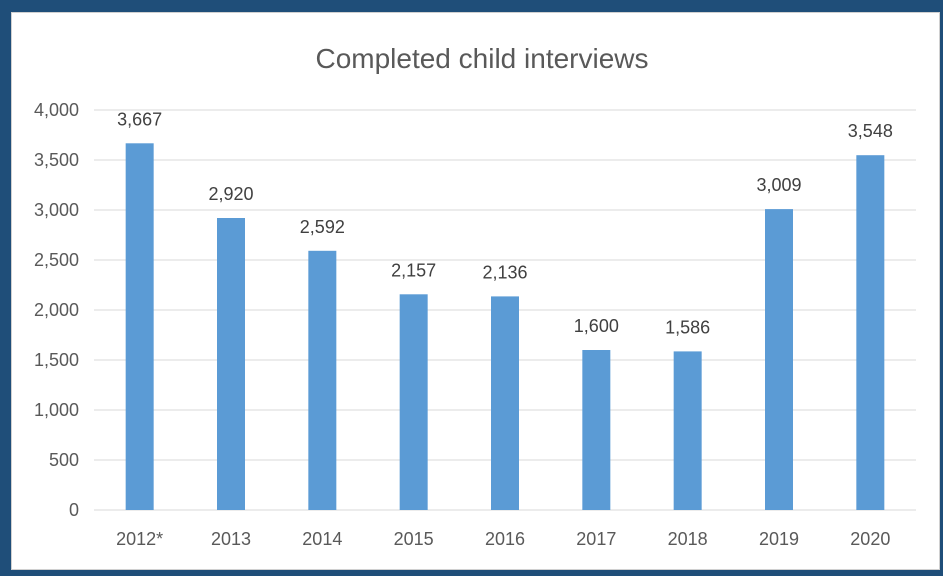 This screenshot has width=943, height=576. Describe the element at coordinates (413, 270) in the screenshot. I see `data-label: 2,157` at that location.